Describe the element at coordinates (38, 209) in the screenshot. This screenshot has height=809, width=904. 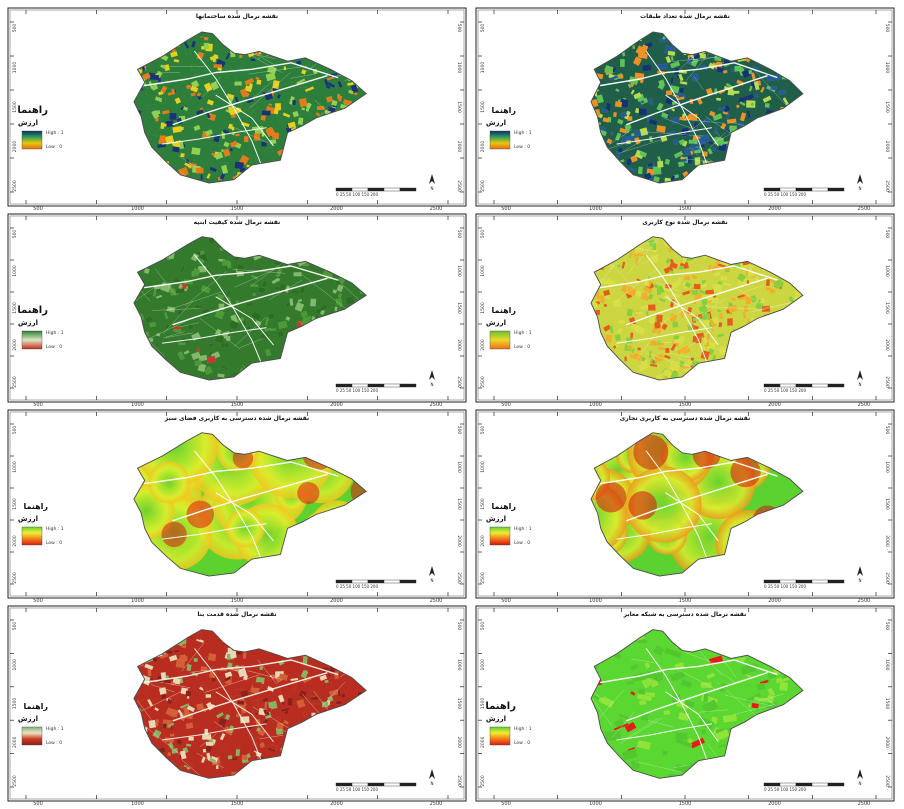
I see `bottom-axis-label: 500` at that location.